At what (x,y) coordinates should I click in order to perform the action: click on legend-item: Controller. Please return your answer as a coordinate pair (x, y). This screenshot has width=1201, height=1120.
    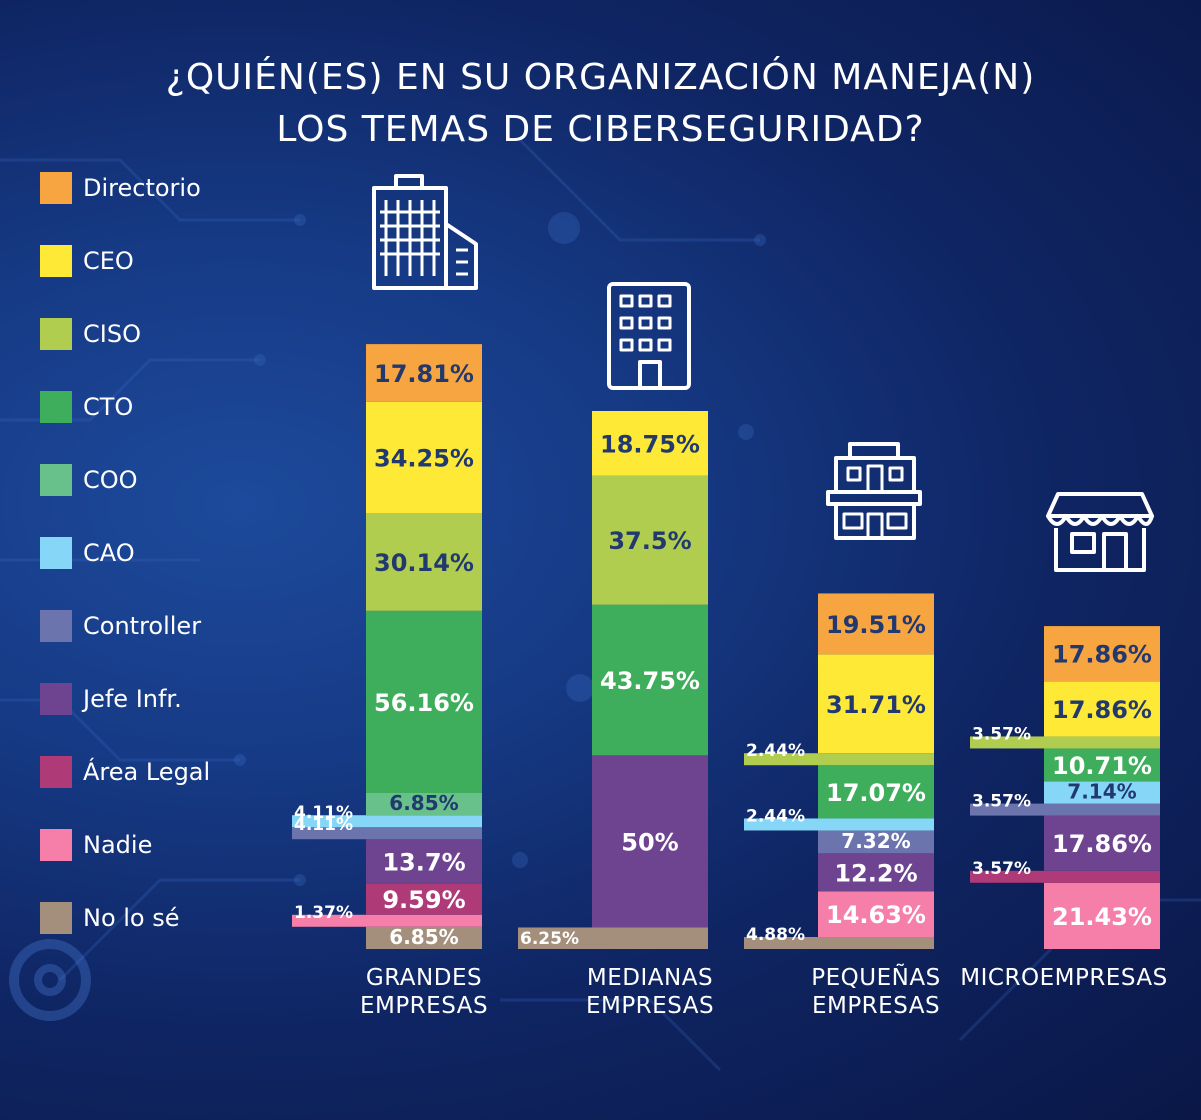
    Looking at the image, I should click on (160, 626).